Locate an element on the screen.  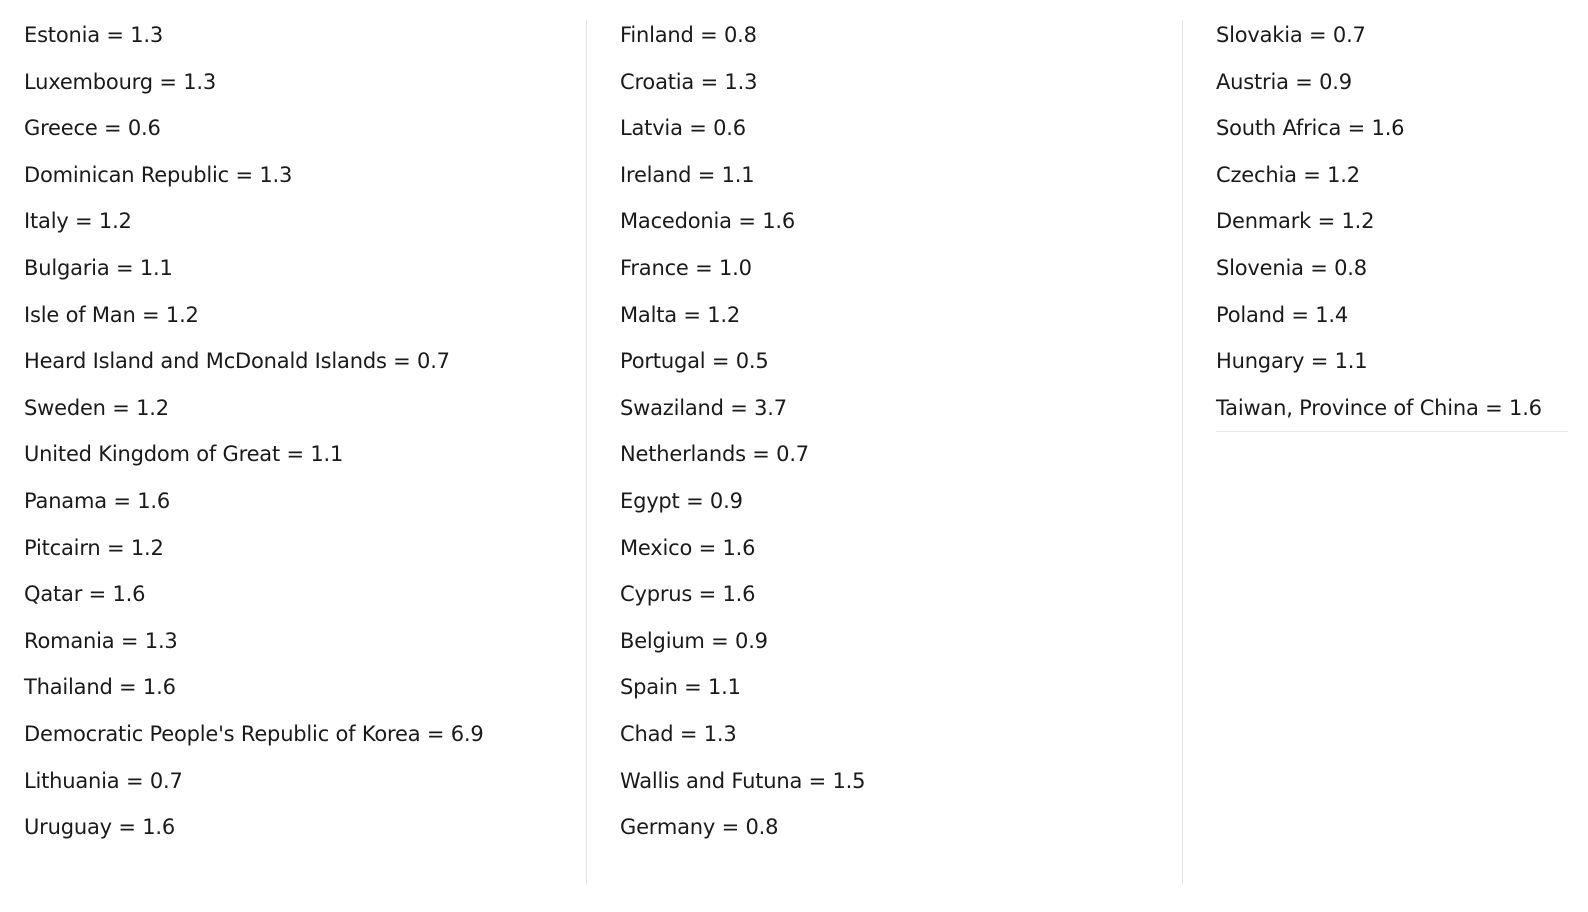
country-value-entry: Germany = 0.8 is located at coordinates (699, 827).